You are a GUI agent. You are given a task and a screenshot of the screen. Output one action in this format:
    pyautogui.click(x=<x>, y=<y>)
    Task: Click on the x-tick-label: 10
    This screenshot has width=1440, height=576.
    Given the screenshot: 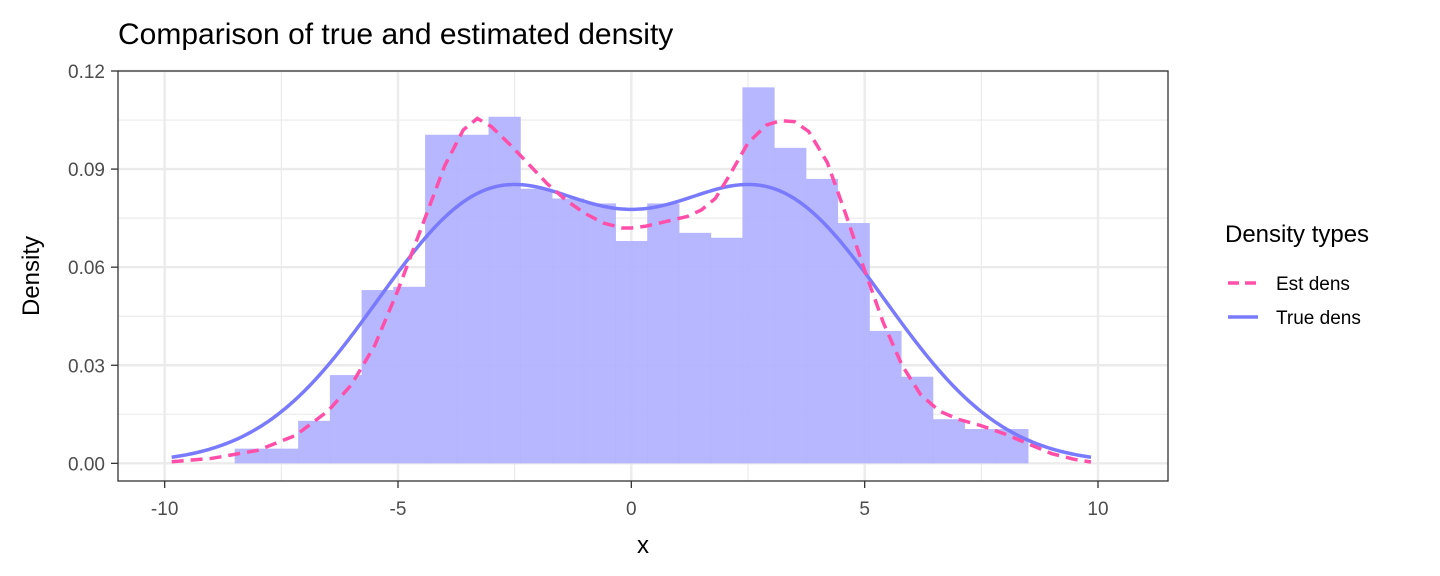 What is the action you would take?
    pyautogui.click(x=1097, y=509)
    